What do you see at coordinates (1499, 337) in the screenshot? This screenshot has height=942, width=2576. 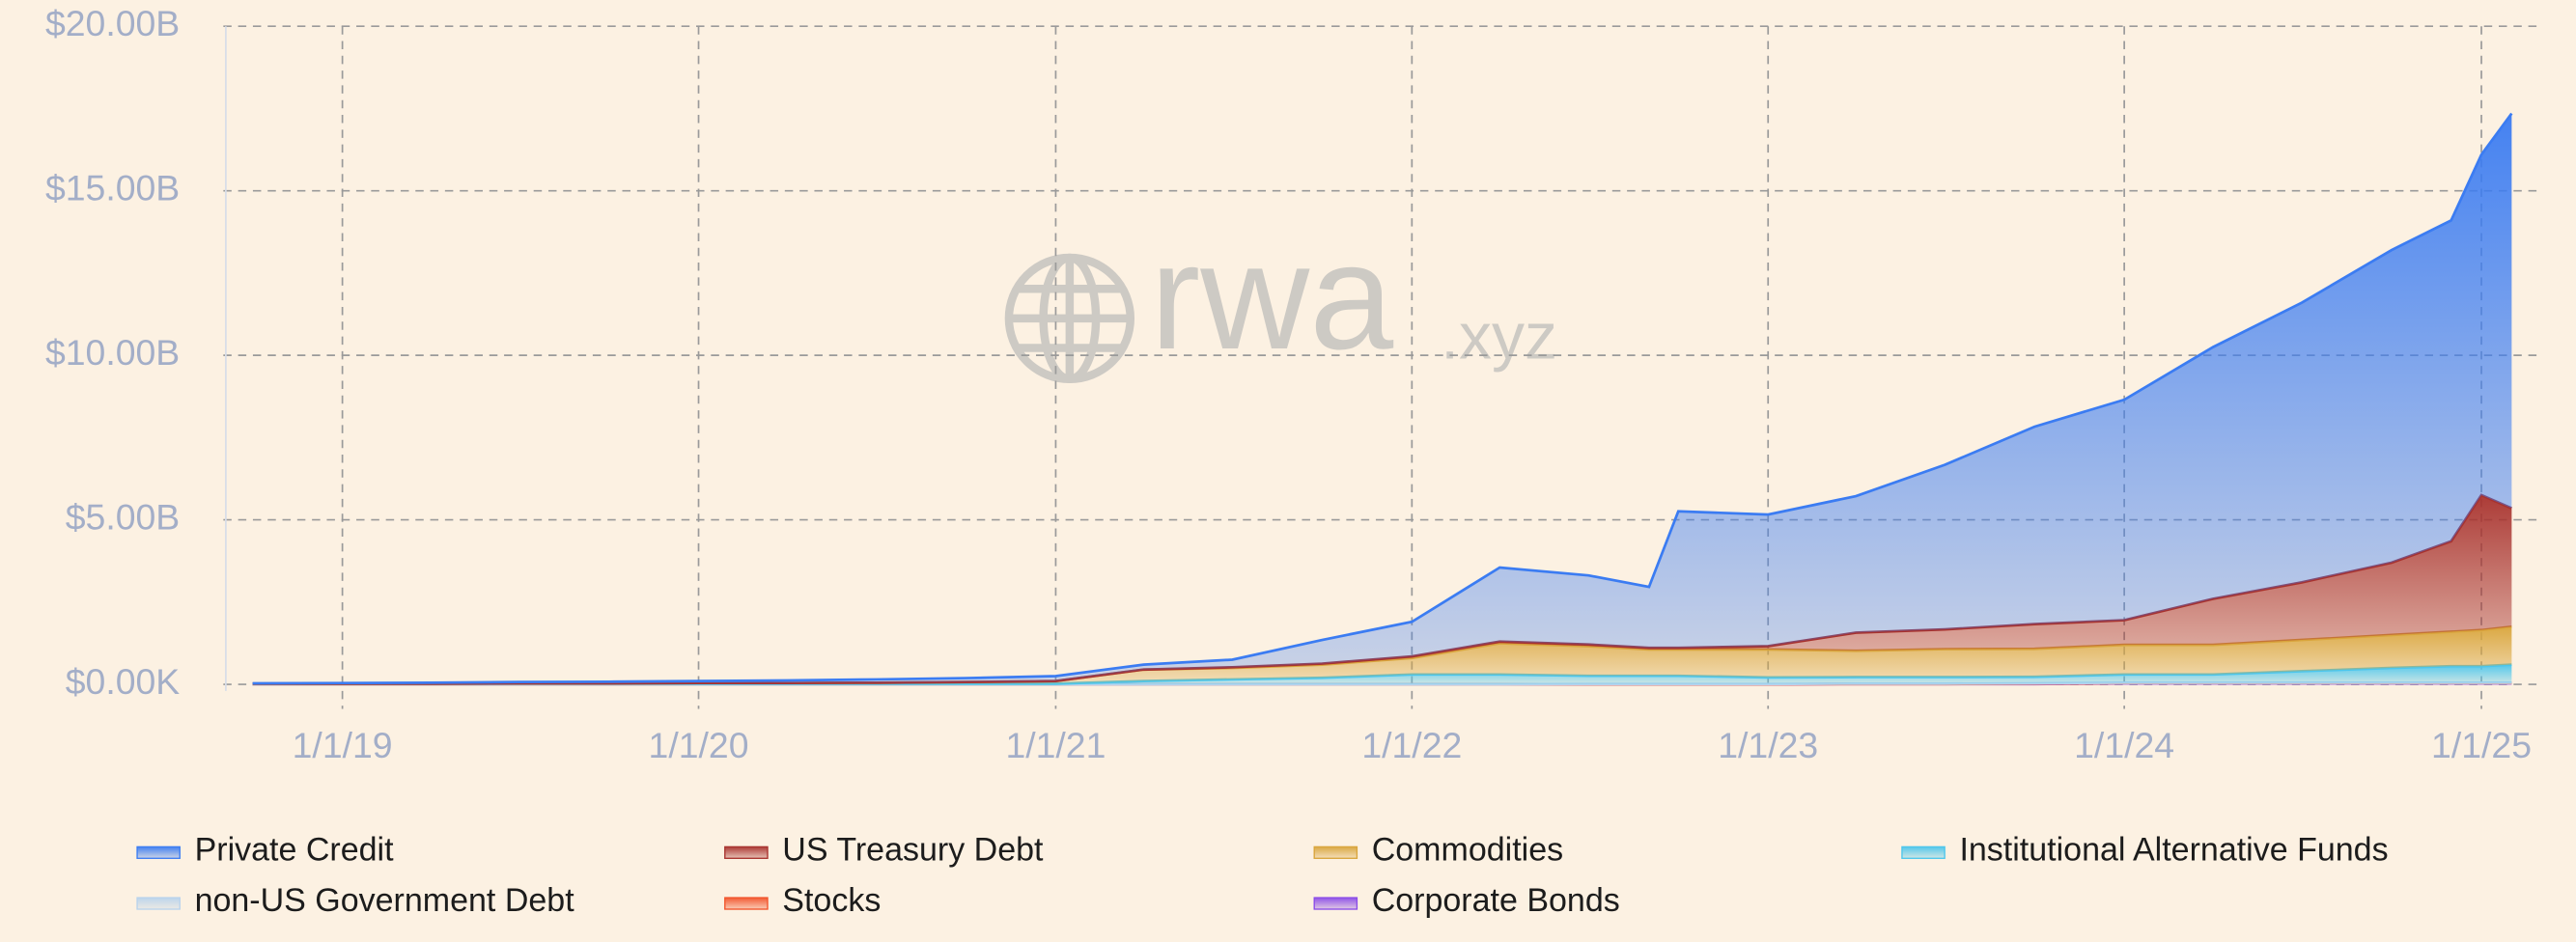 I see `watermark-suffix: .xyz` at bounding box center [1499, 337].